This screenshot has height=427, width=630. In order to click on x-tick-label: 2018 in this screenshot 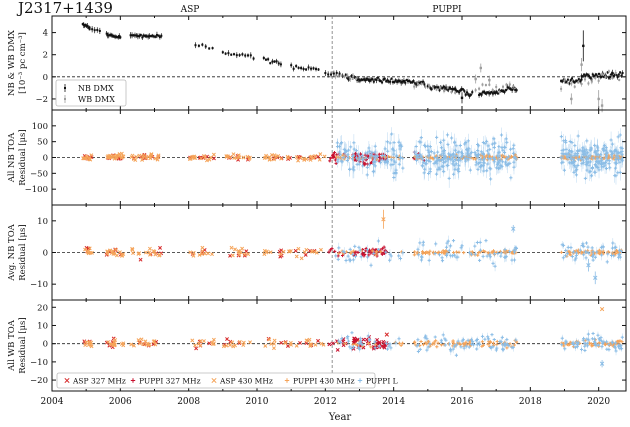, I will do `click(530, 402)`.